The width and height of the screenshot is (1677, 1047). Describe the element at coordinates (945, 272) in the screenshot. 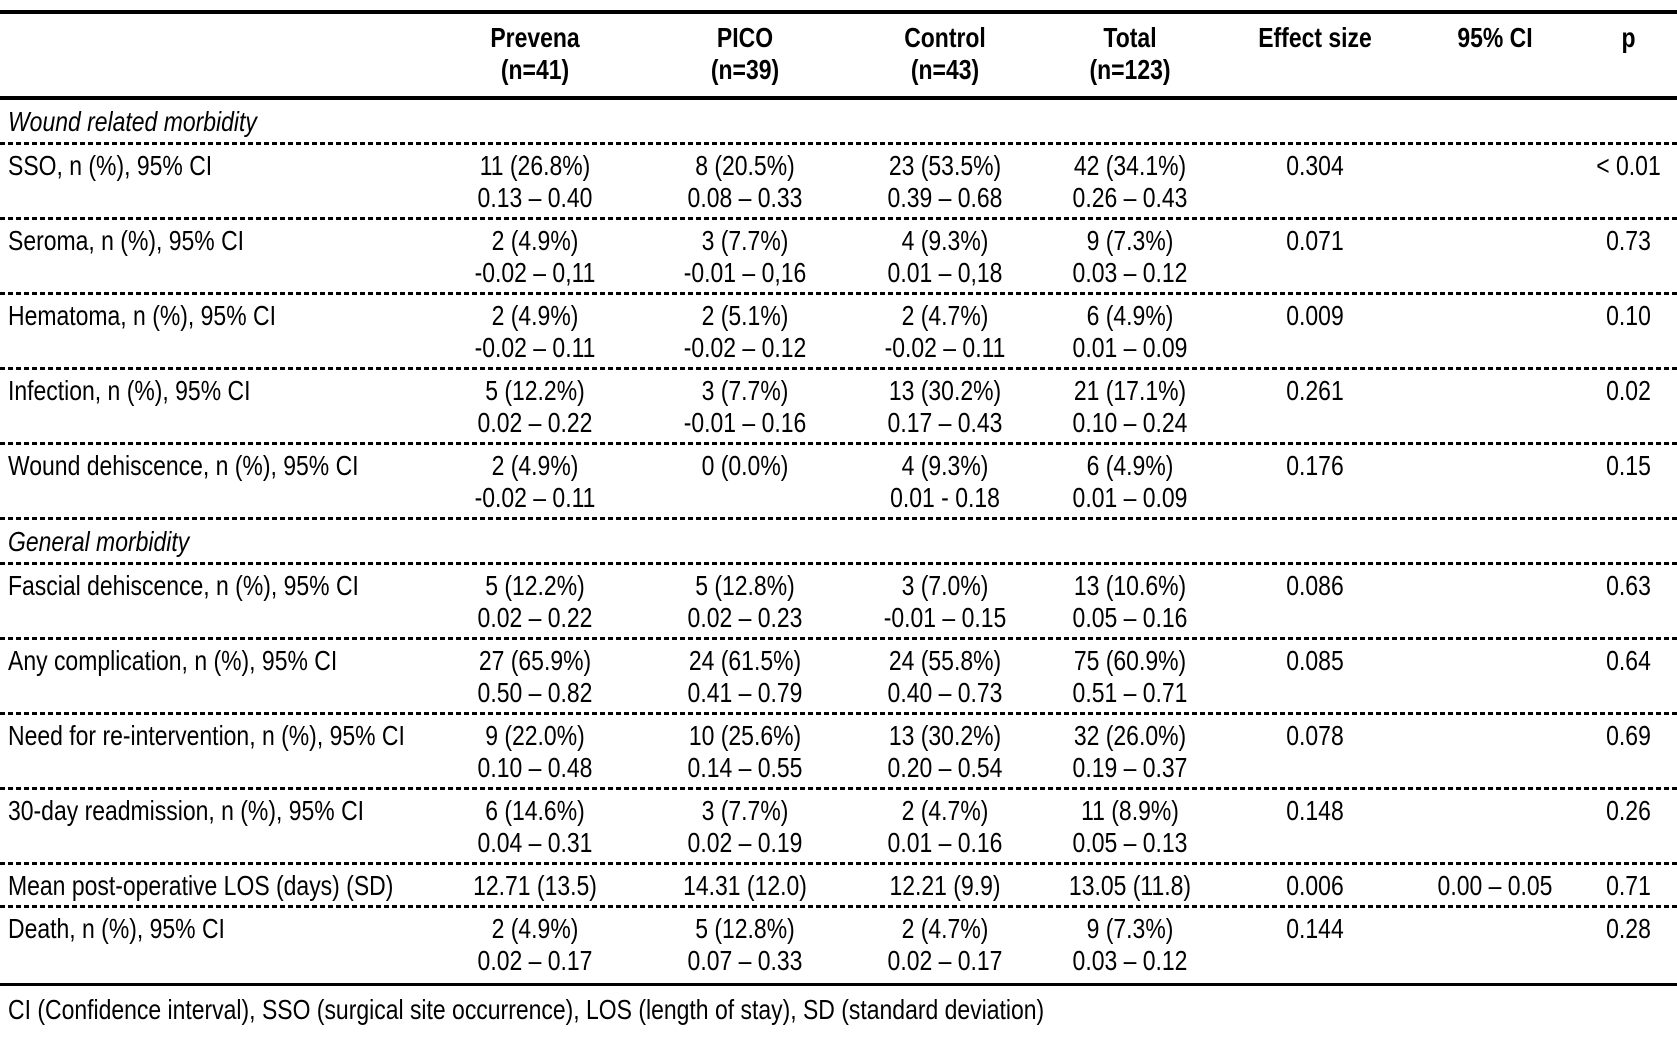

I see `value-ci: 0.01 – 0,18` at that location.